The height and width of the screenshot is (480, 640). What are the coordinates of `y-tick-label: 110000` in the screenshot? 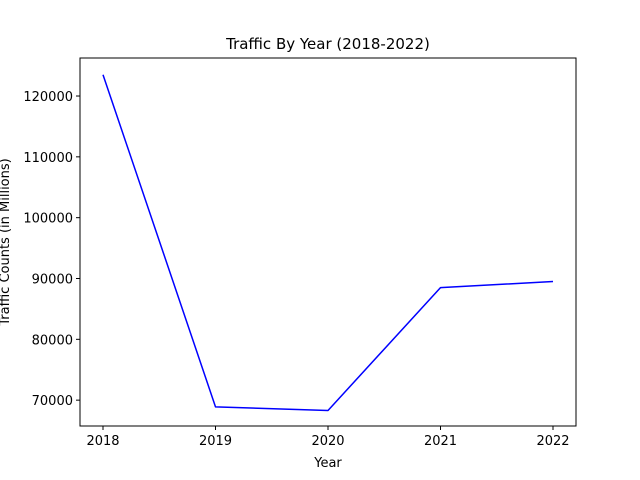 It's located at (48, 158).